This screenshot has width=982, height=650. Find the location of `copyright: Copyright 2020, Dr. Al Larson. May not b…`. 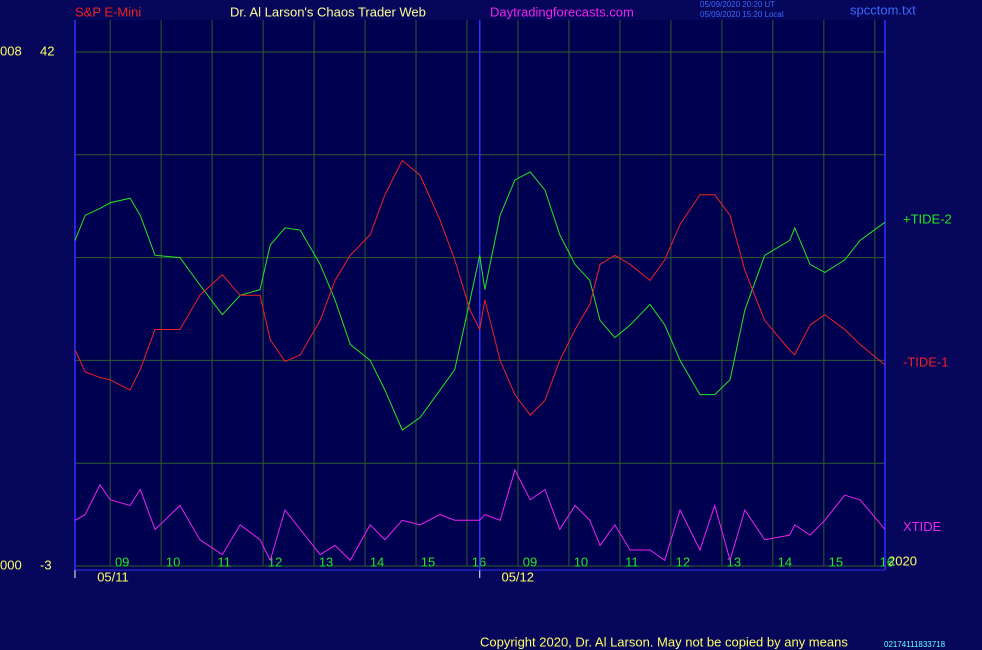

copyright: Copyright 2020, Dr. Al Larson. May not b… is located at coordinates (664, 641).